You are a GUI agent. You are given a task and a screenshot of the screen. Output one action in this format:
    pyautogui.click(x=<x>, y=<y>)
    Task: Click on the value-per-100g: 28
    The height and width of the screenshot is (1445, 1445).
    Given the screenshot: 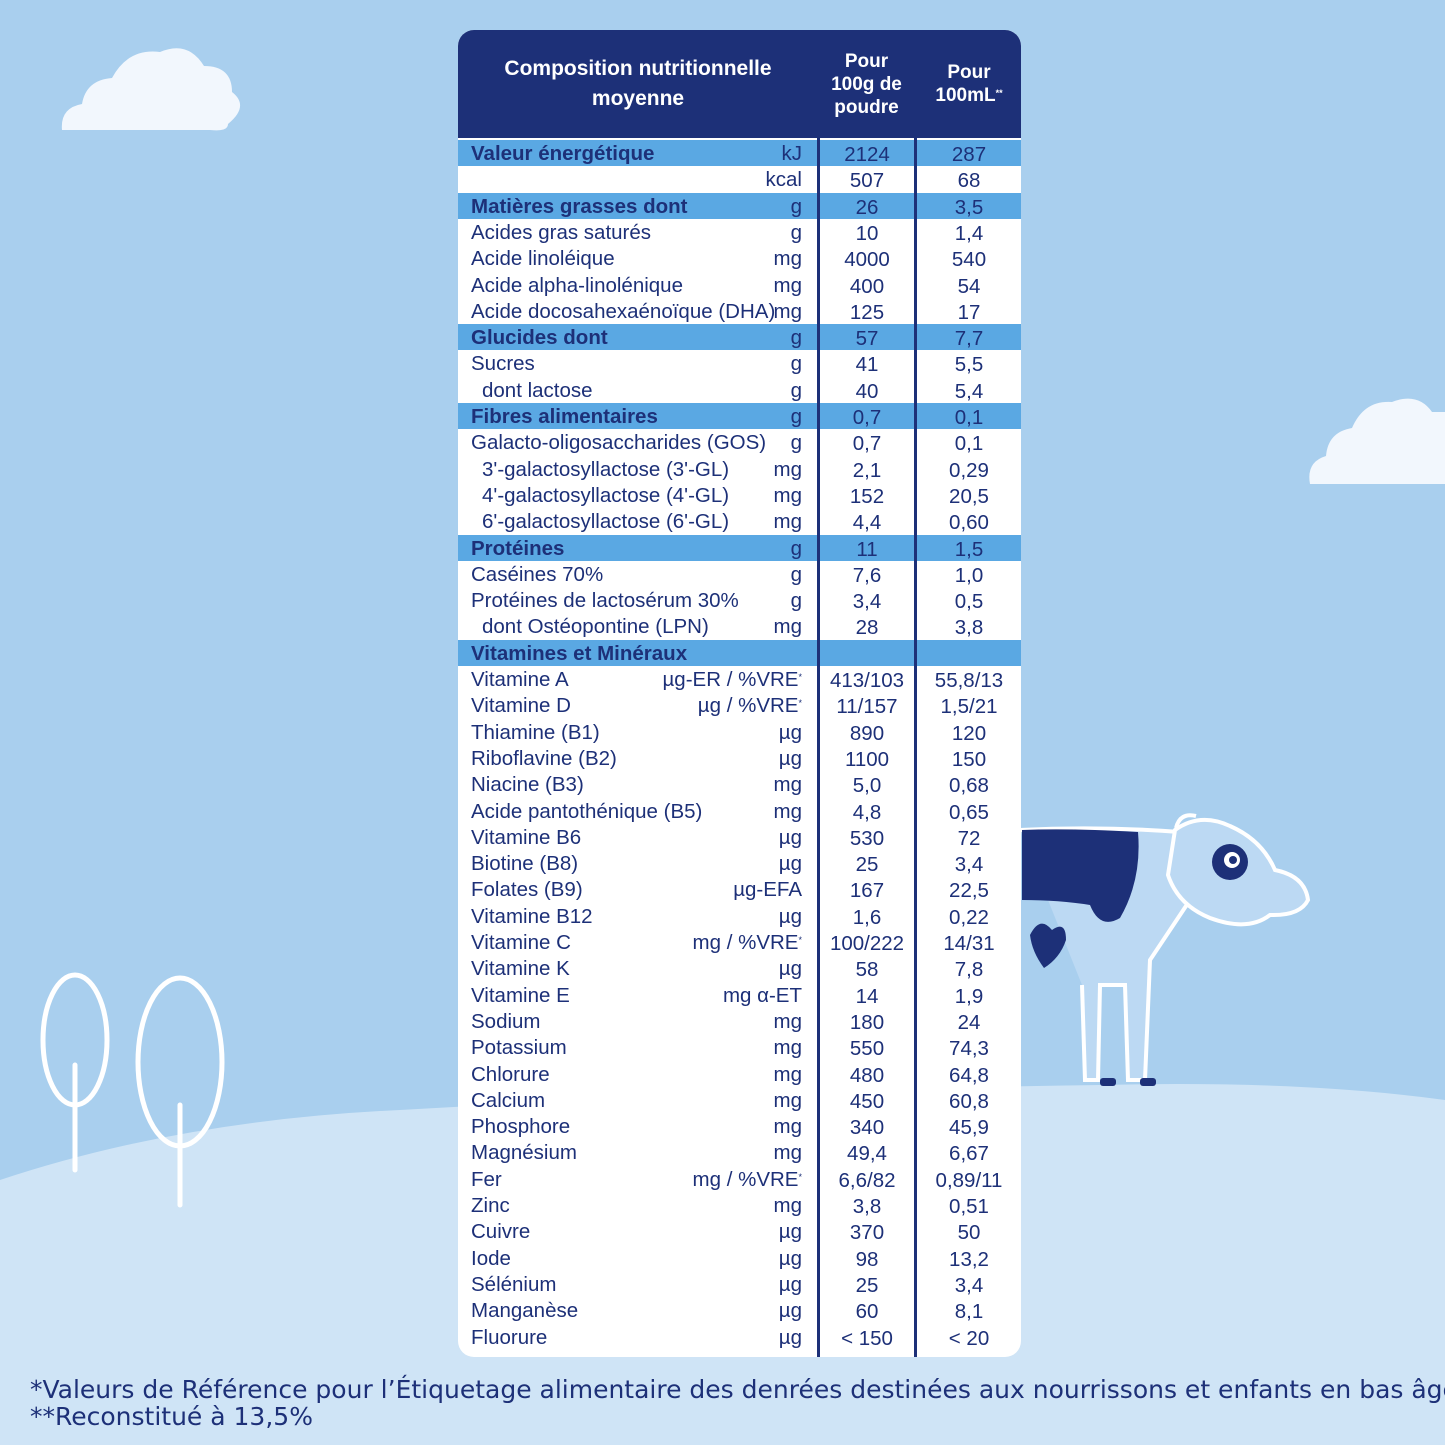 What is the action you would take?
    pyautogui.click(x=867, y=628)
    